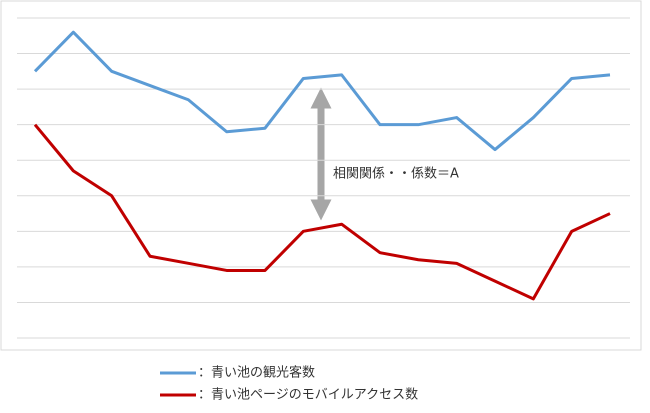 The height and width of the screenshot is (413, 650). I want to click on legend-label: ：青い池ページのモバイルアクセス数, so click(308, 395).